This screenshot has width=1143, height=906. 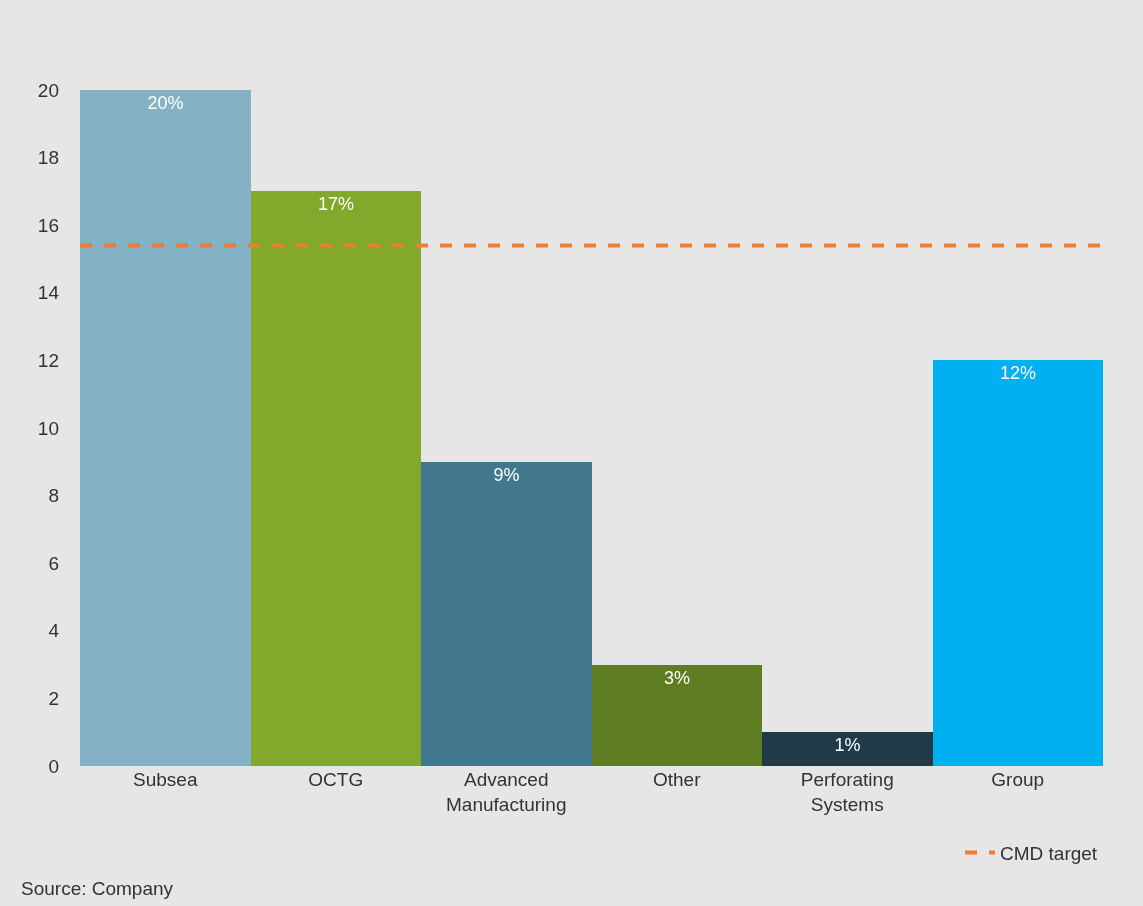 What do you see at coordinates (506, 475) in the screenshot?
I see `data-label: 9%` at bounding box center [506, 475].